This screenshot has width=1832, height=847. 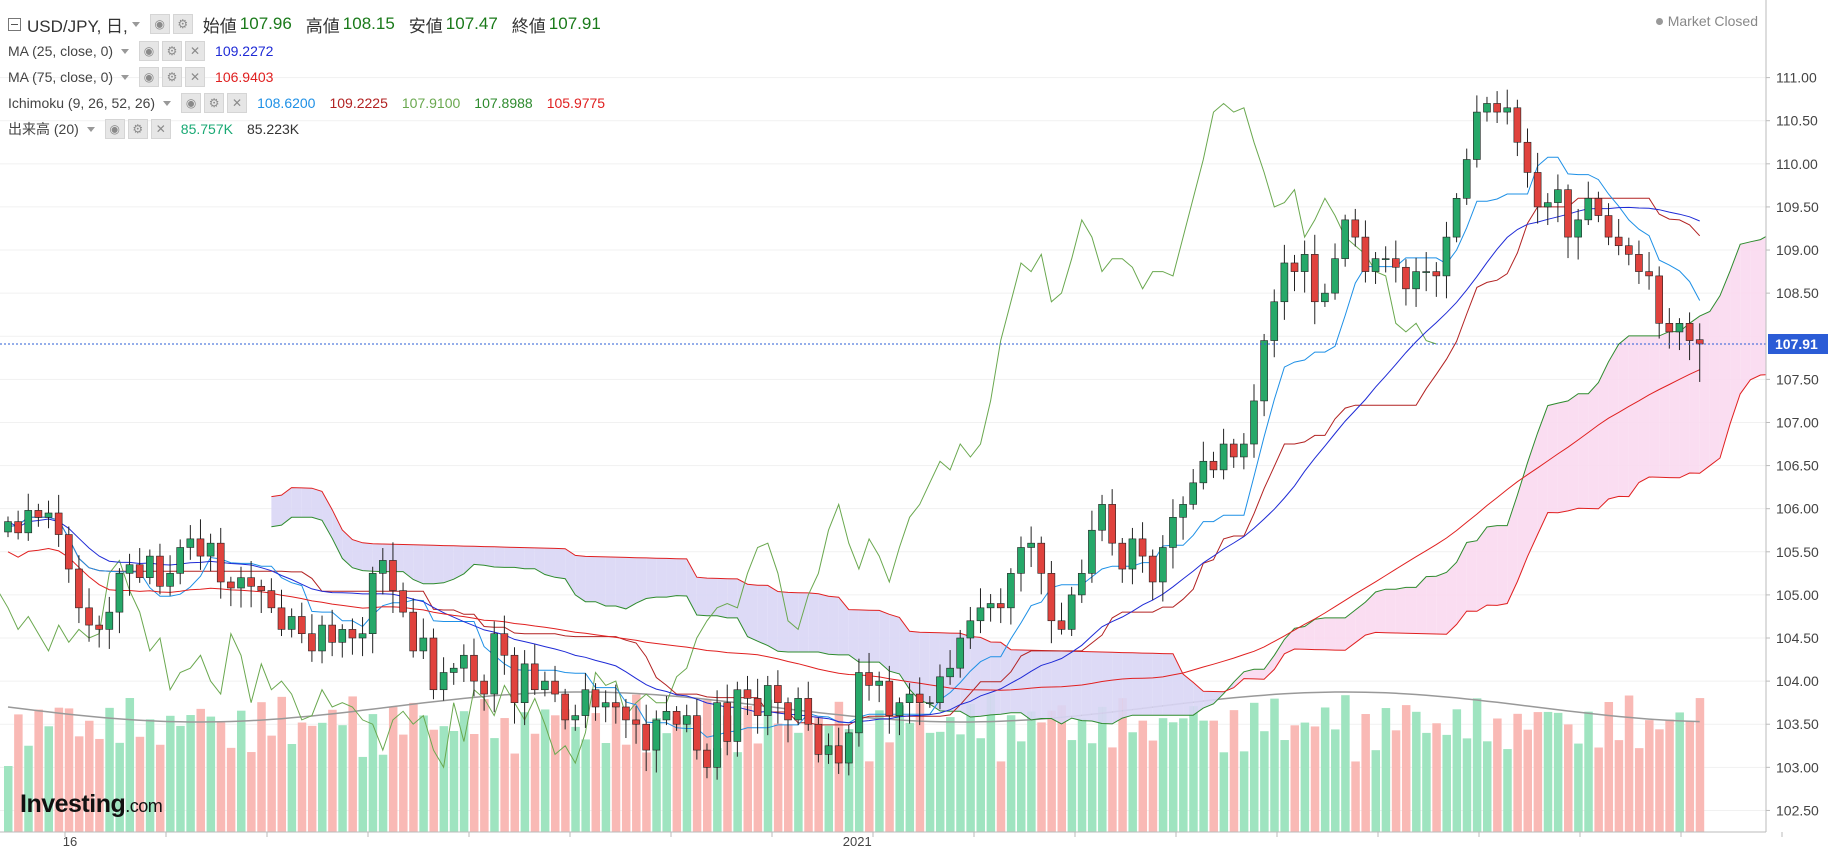 What do you see at coordinates (43, 129) in the screenshot?
I see `volume-label: 出来高 (20)` at bounding box center [43, 129].